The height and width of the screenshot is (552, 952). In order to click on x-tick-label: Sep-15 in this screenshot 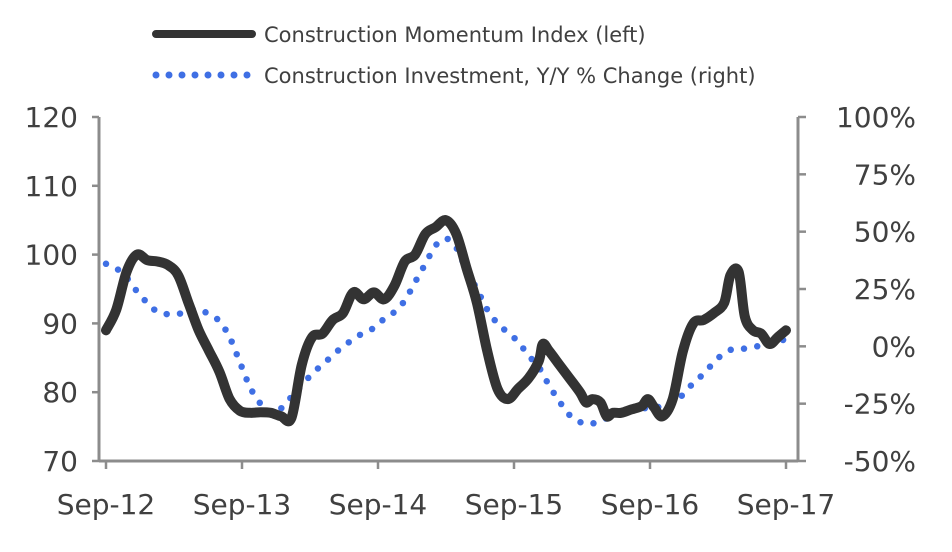, I will do `click(514, 504)`.